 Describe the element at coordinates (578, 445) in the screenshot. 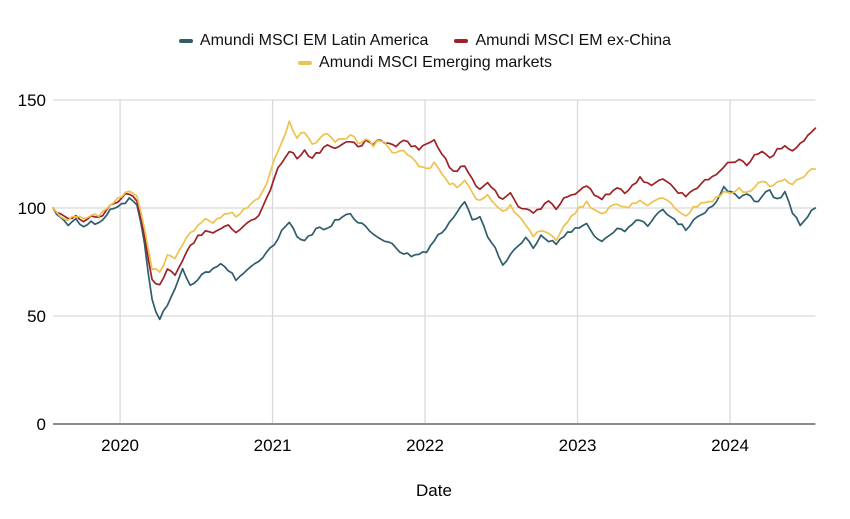

I see `x-tick-label: 2023` at that location.